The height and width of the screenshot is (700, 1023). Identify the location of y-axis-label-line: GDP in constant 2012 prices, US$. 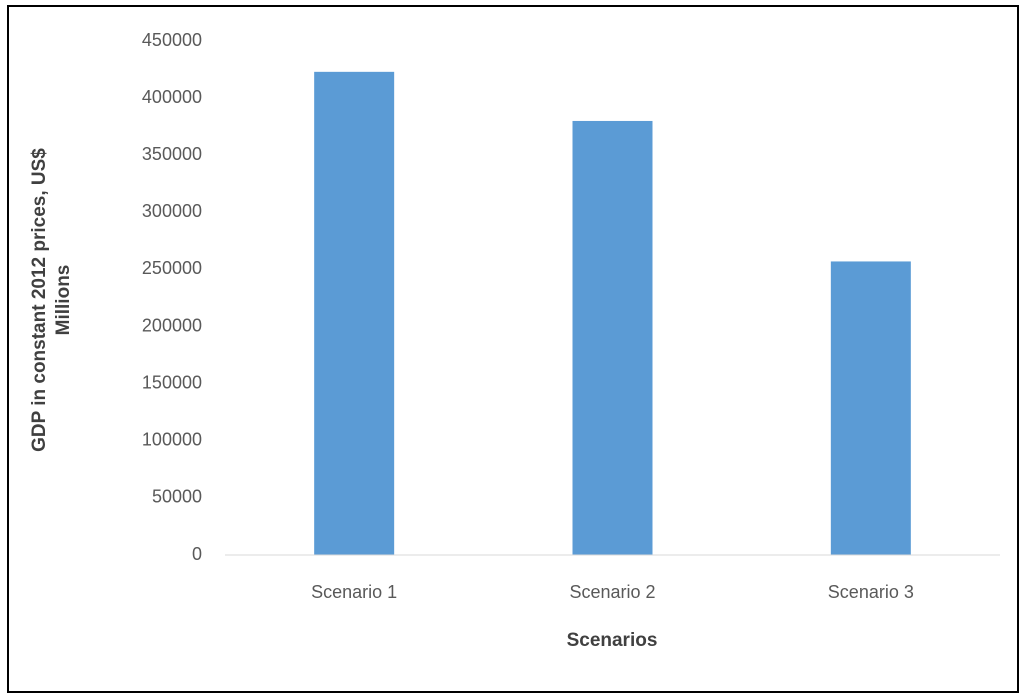
(39, 300).